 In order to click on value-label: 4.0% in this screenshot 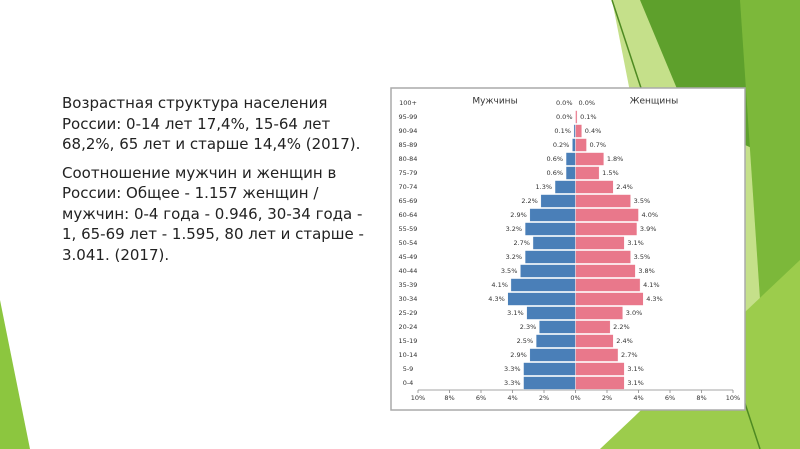, I will do `click(650, 215)`.